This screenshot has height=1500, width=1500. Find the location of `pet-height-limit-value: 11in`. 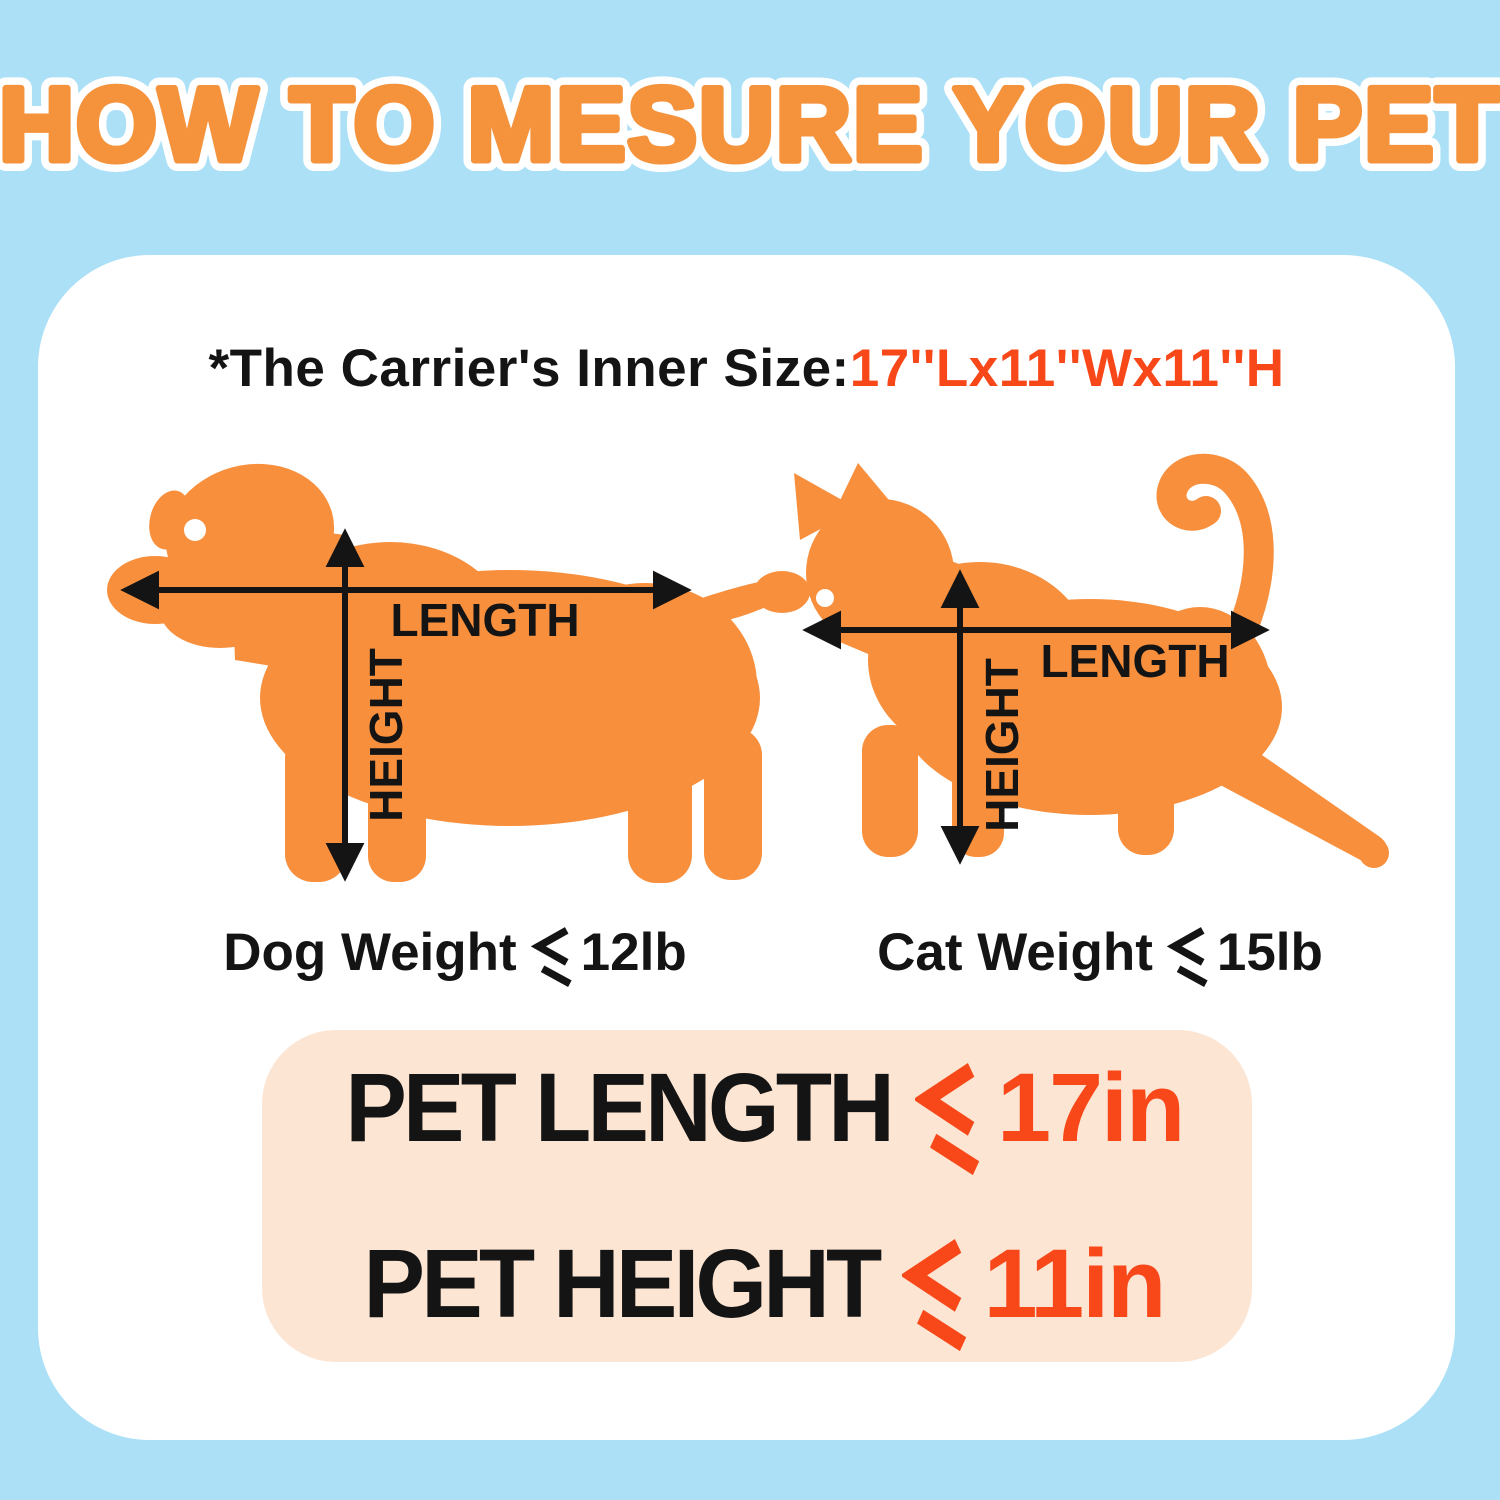

pet-height-limit-value: 11in is located at coordinates (1075, 1283).